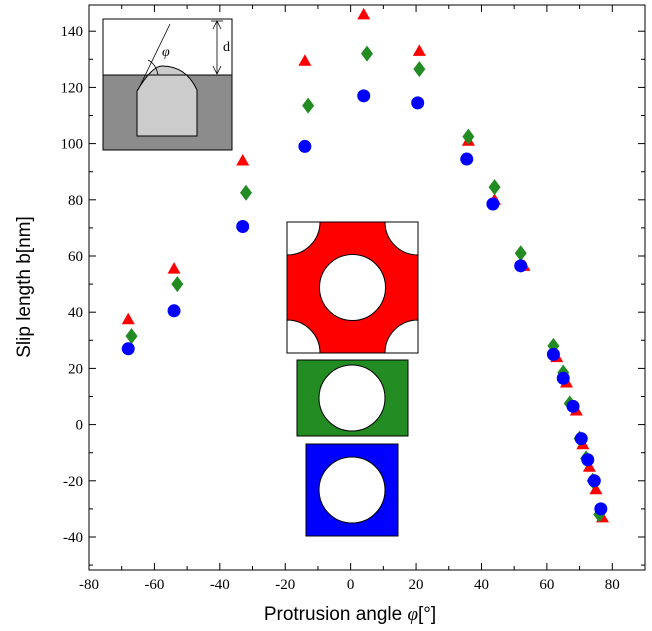 This screenshot has height=631, width=652. I want to click on blue-cell-hole, so click(352, 490).